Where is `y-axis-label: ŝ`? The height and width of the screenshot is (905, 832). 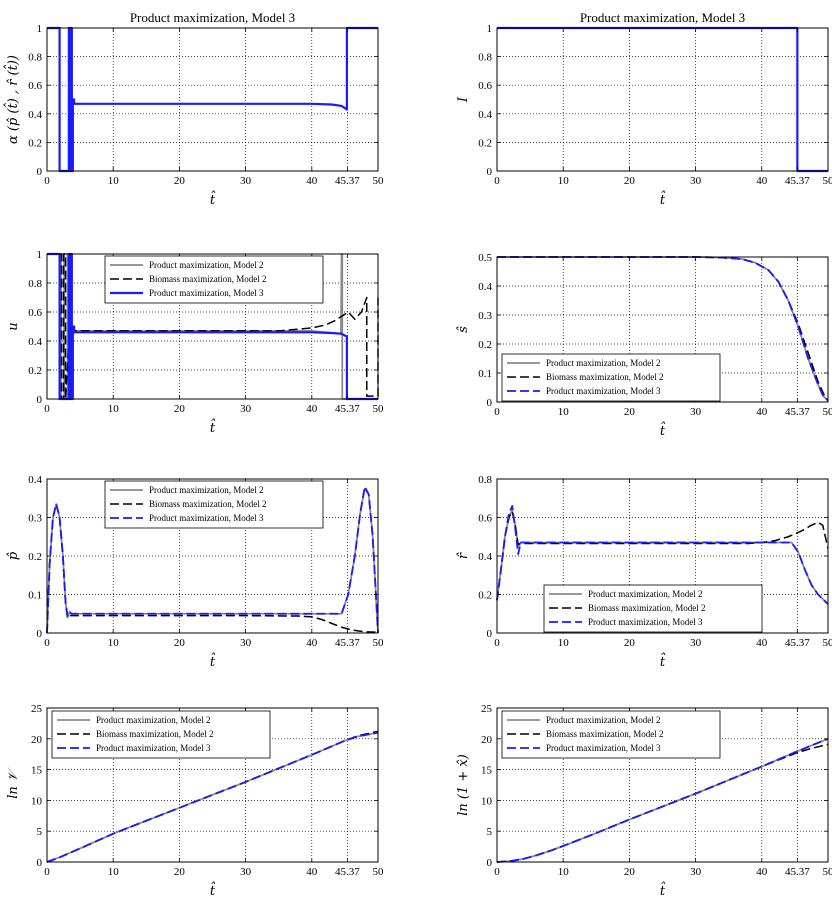
y-axis-label: ŝ is located at coordinates (463, 329).